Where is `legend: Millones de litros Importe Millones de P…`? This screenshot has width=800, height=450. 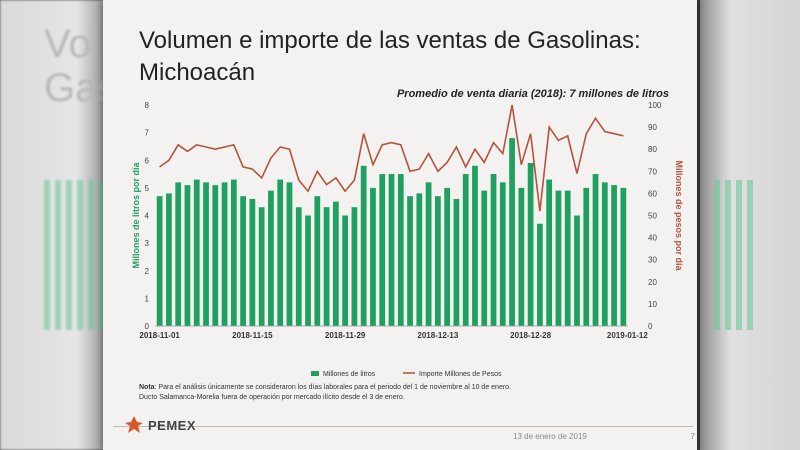 legend: Millones de litros Importe Millones de P… is located at coordinates (406, 374).